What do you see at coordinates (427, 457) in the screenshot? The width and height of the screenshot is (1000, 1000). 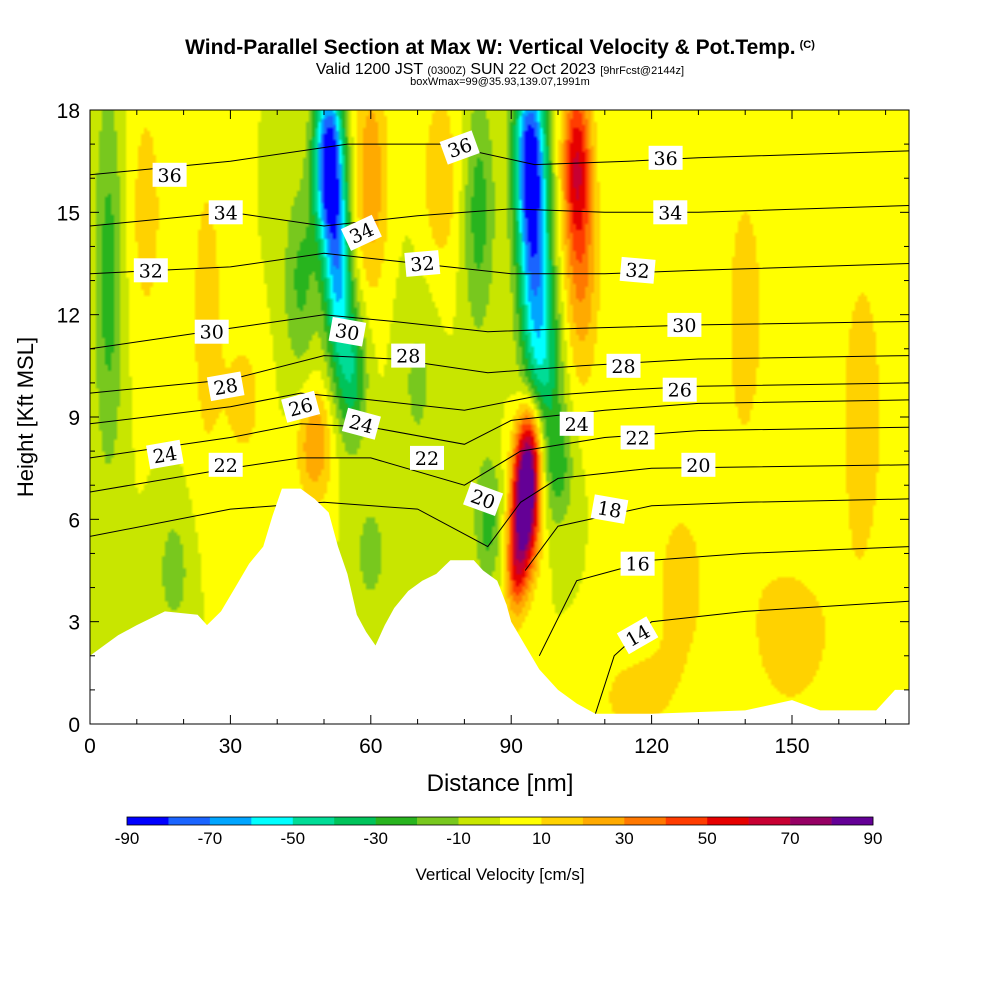 I see `contour-label-22-21: 22` at bounding box center [427, 457].